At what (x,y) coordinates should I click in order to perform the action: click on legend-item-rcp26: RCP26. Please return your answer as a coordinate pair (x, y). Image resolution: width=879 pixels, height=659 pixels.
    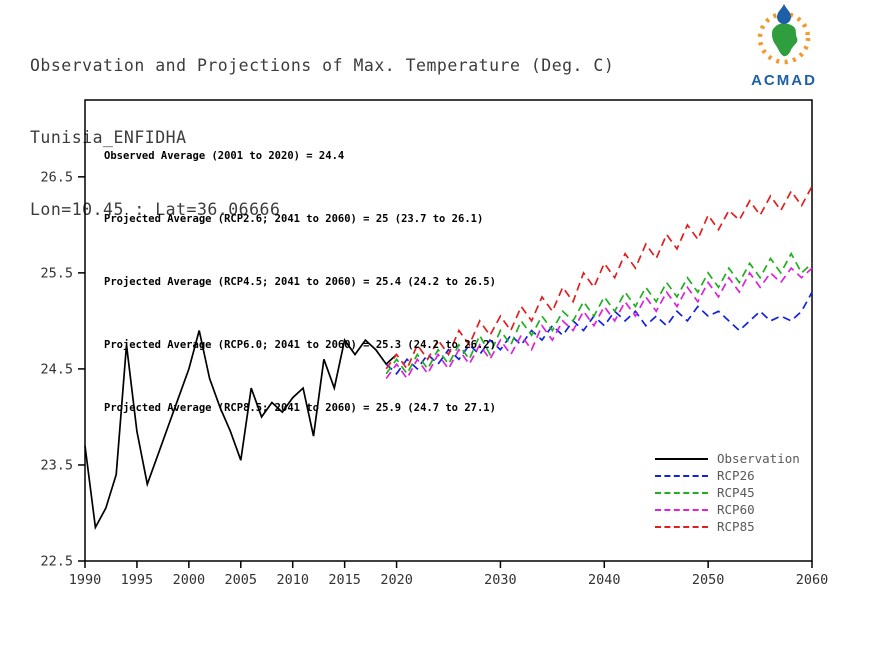
    Looking at the image, I should click on (727, 475).